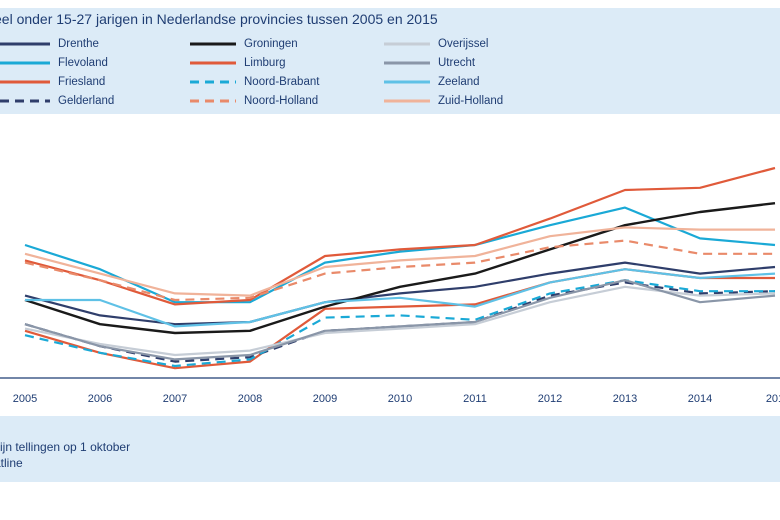 The image size is (780, 520). What do you see at coordinates (407, 101) in the screenshot?
I see `legend-swatch-zuid-holland` at bounding box center [407, 101].